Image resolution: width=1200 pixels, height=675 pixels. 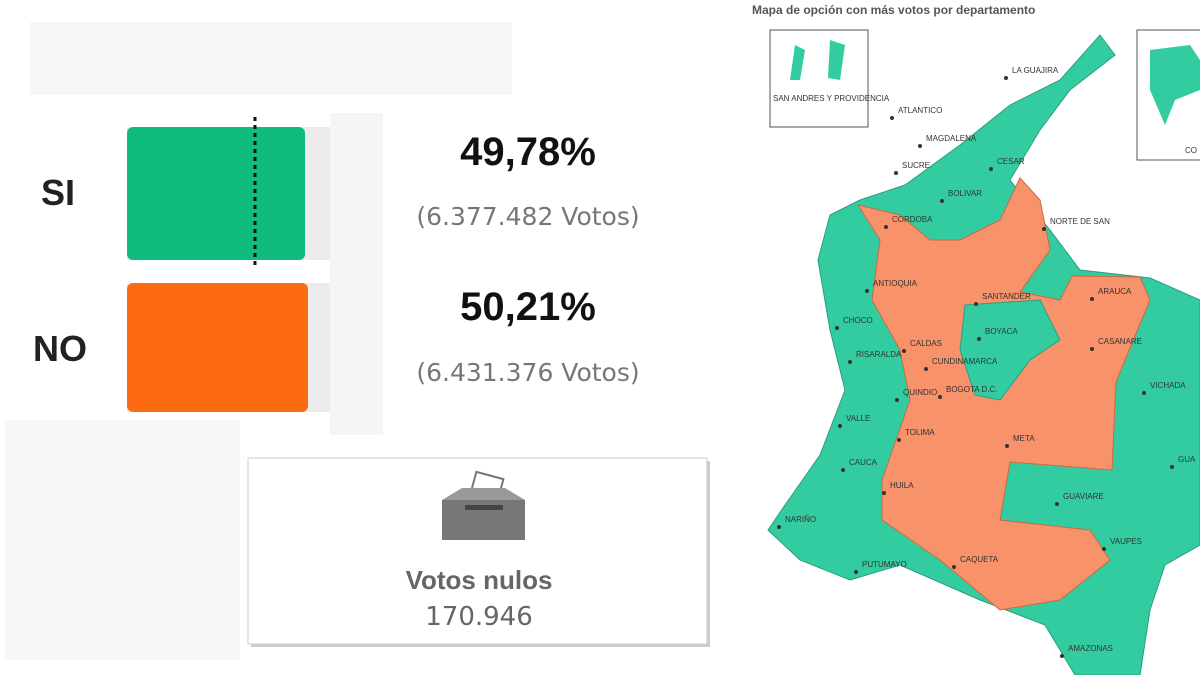 What do you see at coordinates (1083, 496) in the screenshot?
I see `department-label: GUAVIARE` at bounding box center [1083, 496].